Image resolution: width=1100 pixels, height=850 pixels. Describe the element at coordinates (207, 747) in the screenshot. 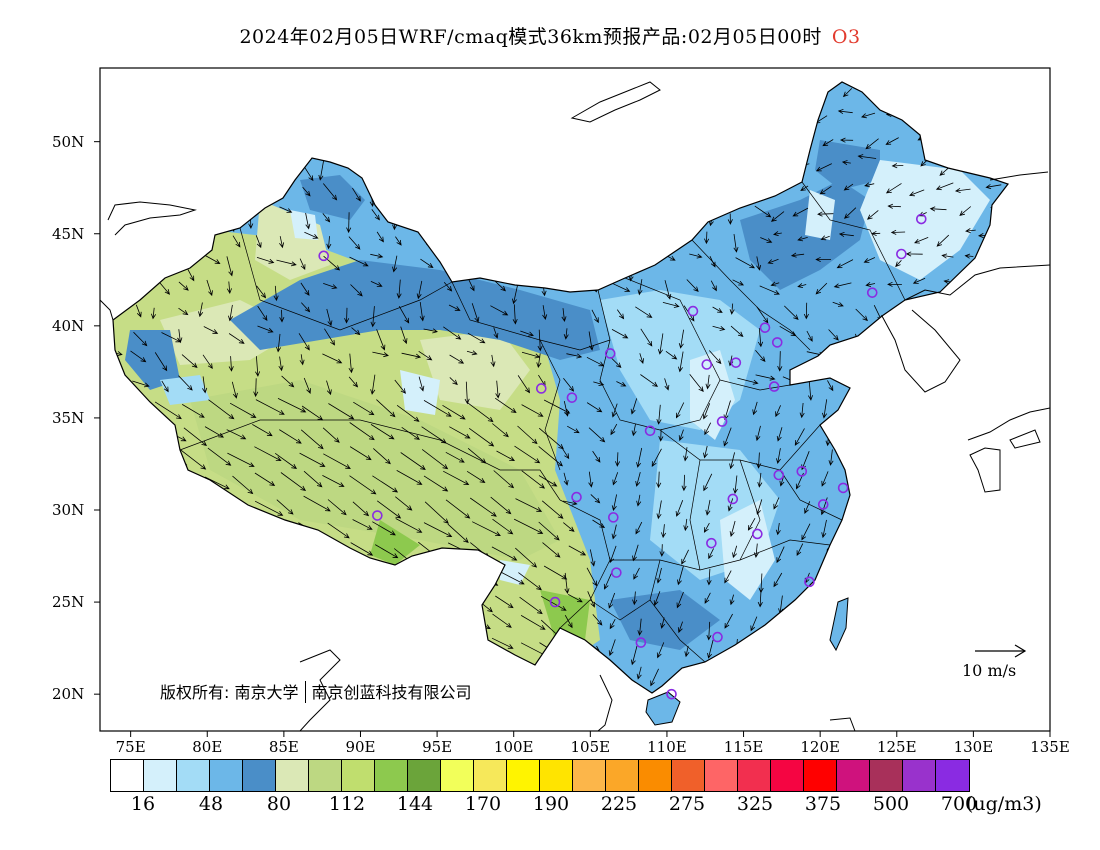

I see `lon-label-80: 80E` at that location.